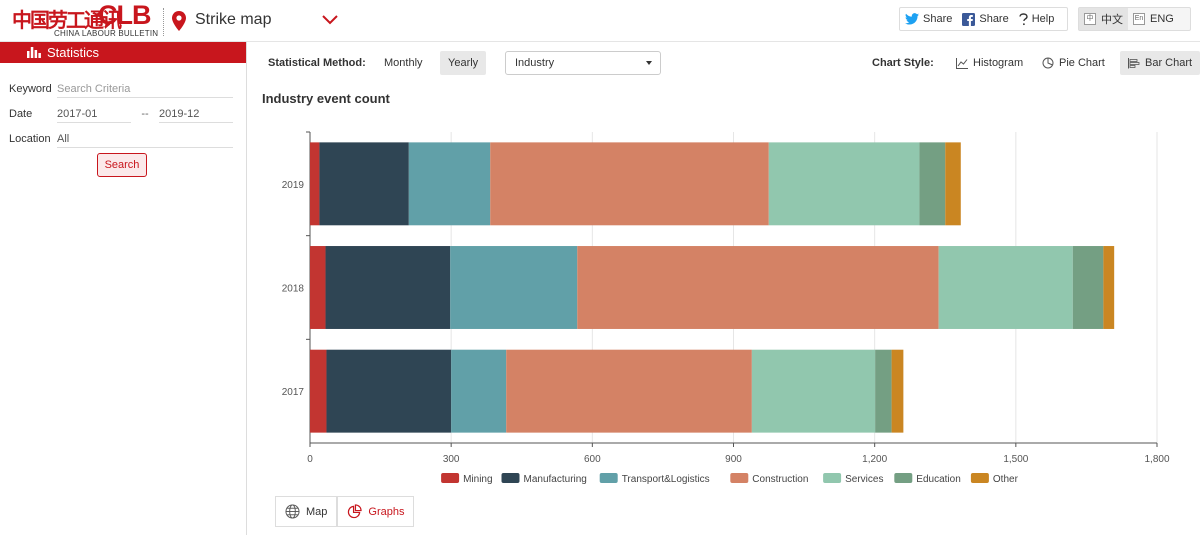  I want to click on legend-label: Transport&Logistics, so click(666, 479).